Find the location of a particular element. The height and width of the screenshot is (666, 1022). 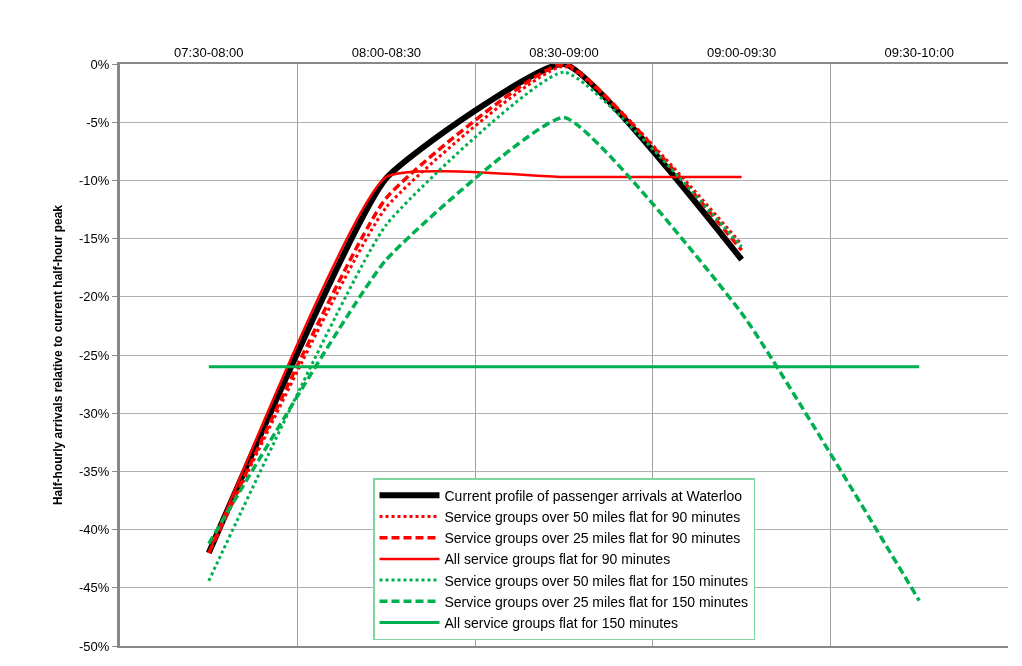

y-tick-label: -20% is located at coordinates (94, 297).